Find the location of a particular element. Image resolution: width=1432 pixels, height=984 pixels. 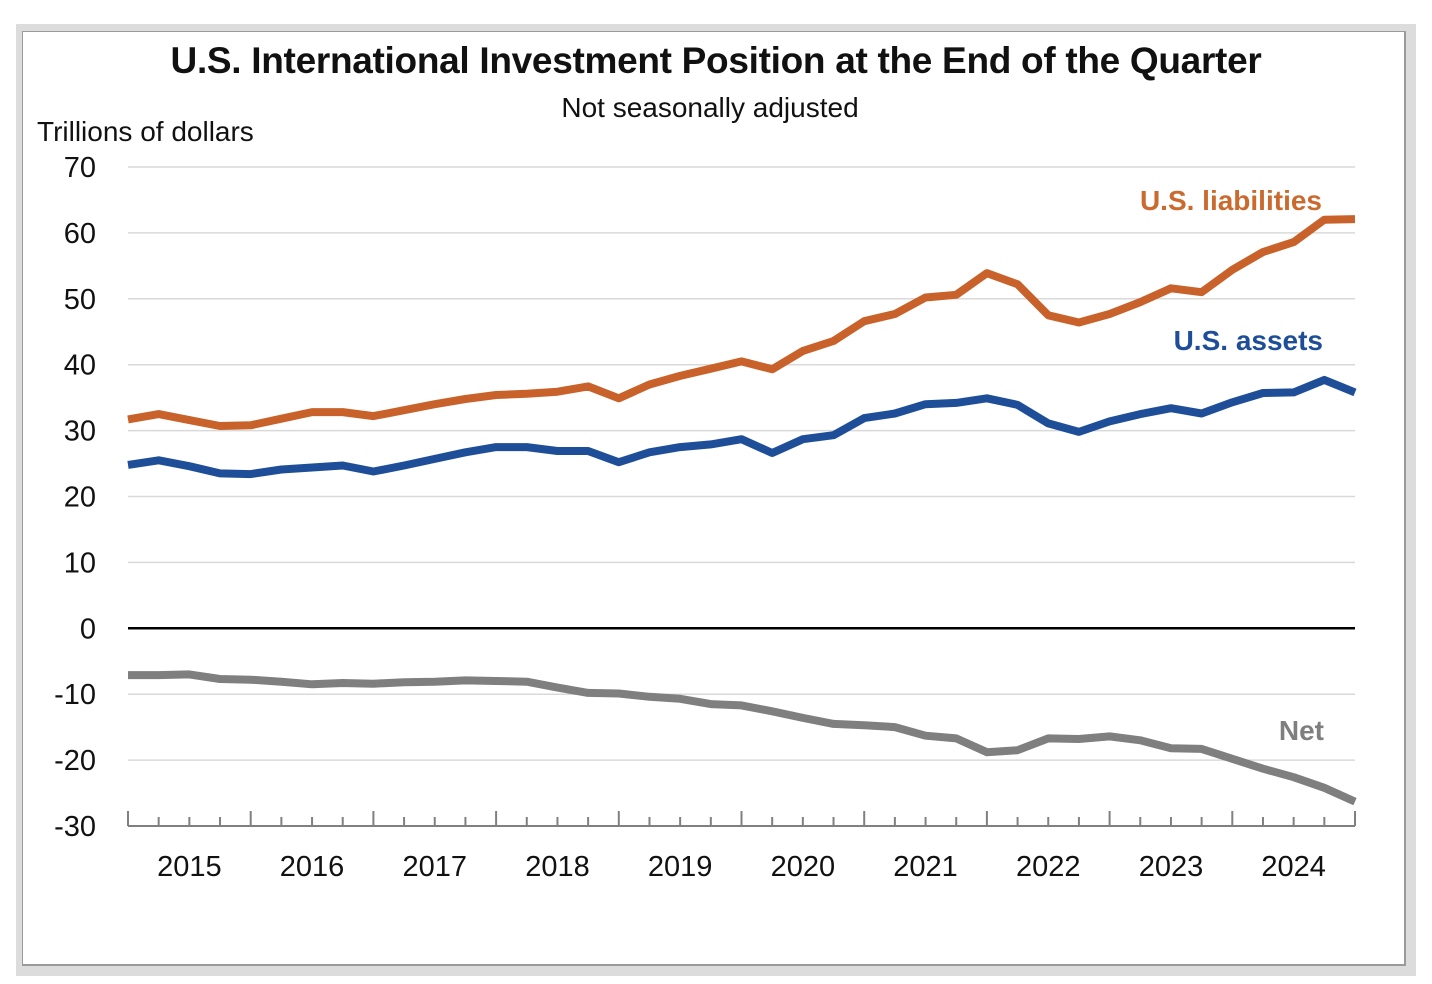

x-tick-label: 2024 is located at coordinates (1293, 867).